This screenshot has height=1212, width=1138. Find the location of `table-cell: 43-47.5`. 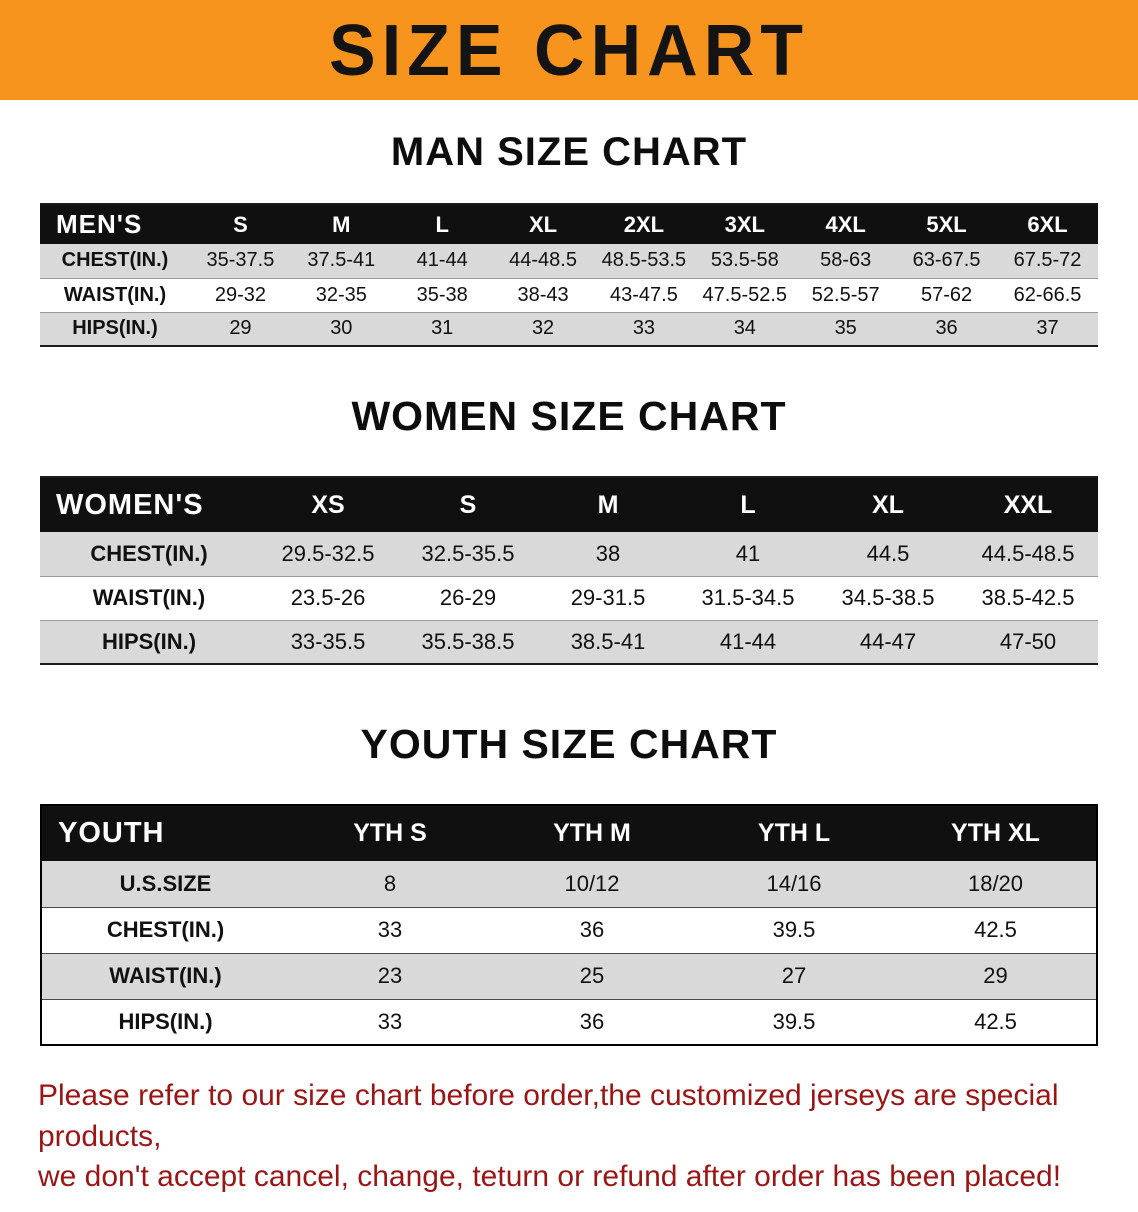

table-cell: 43-47.5 is located at coordinates (644, 294).